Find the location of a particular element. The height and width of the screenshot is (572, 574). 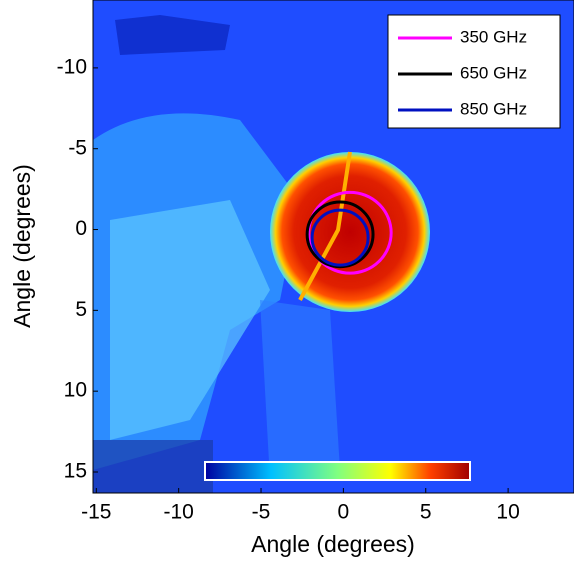

y-axis-label: Angle (degrees) is located at coordinates (22, 246).